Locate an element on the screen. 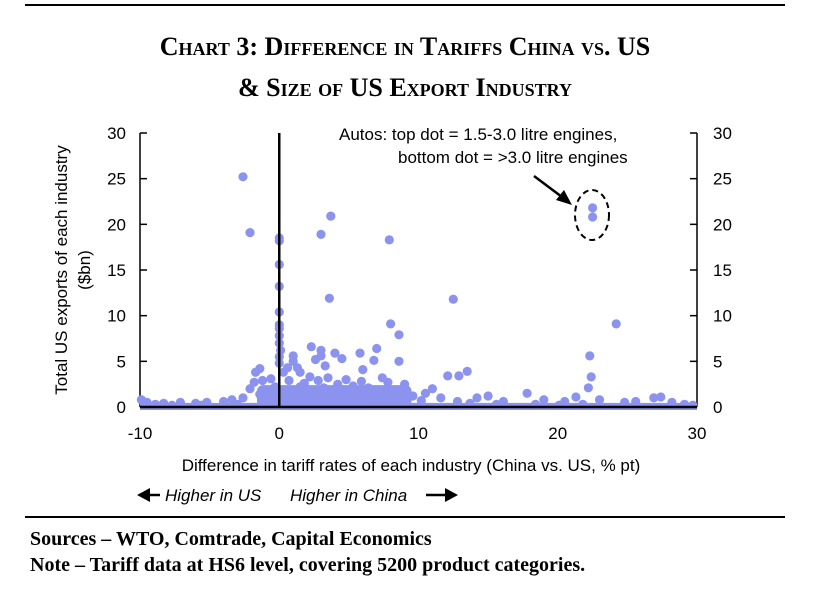 Image resolution: width=815 pixels, height=597 pixels. x-axis: -10 0 10 20 30 is located at coordinates (417, 433).